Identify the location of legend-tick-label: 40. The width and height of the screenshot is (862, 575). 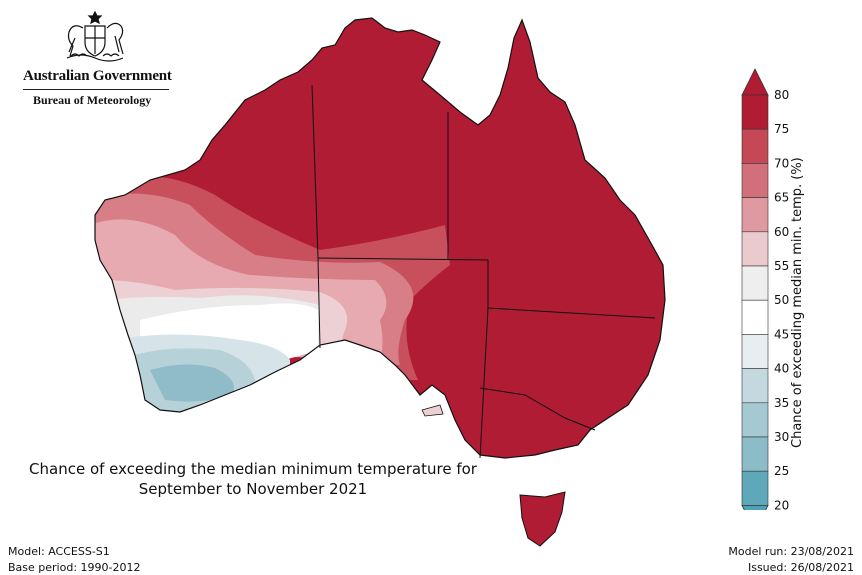
(781, 369).